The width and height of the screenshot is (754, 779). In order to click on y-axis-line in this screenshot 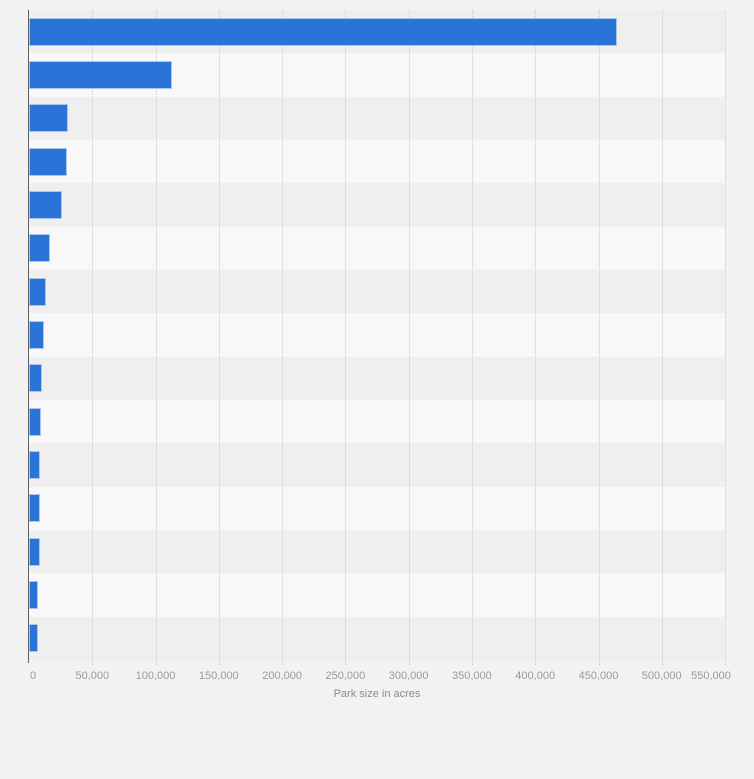, I will do `click(28, 336)`.